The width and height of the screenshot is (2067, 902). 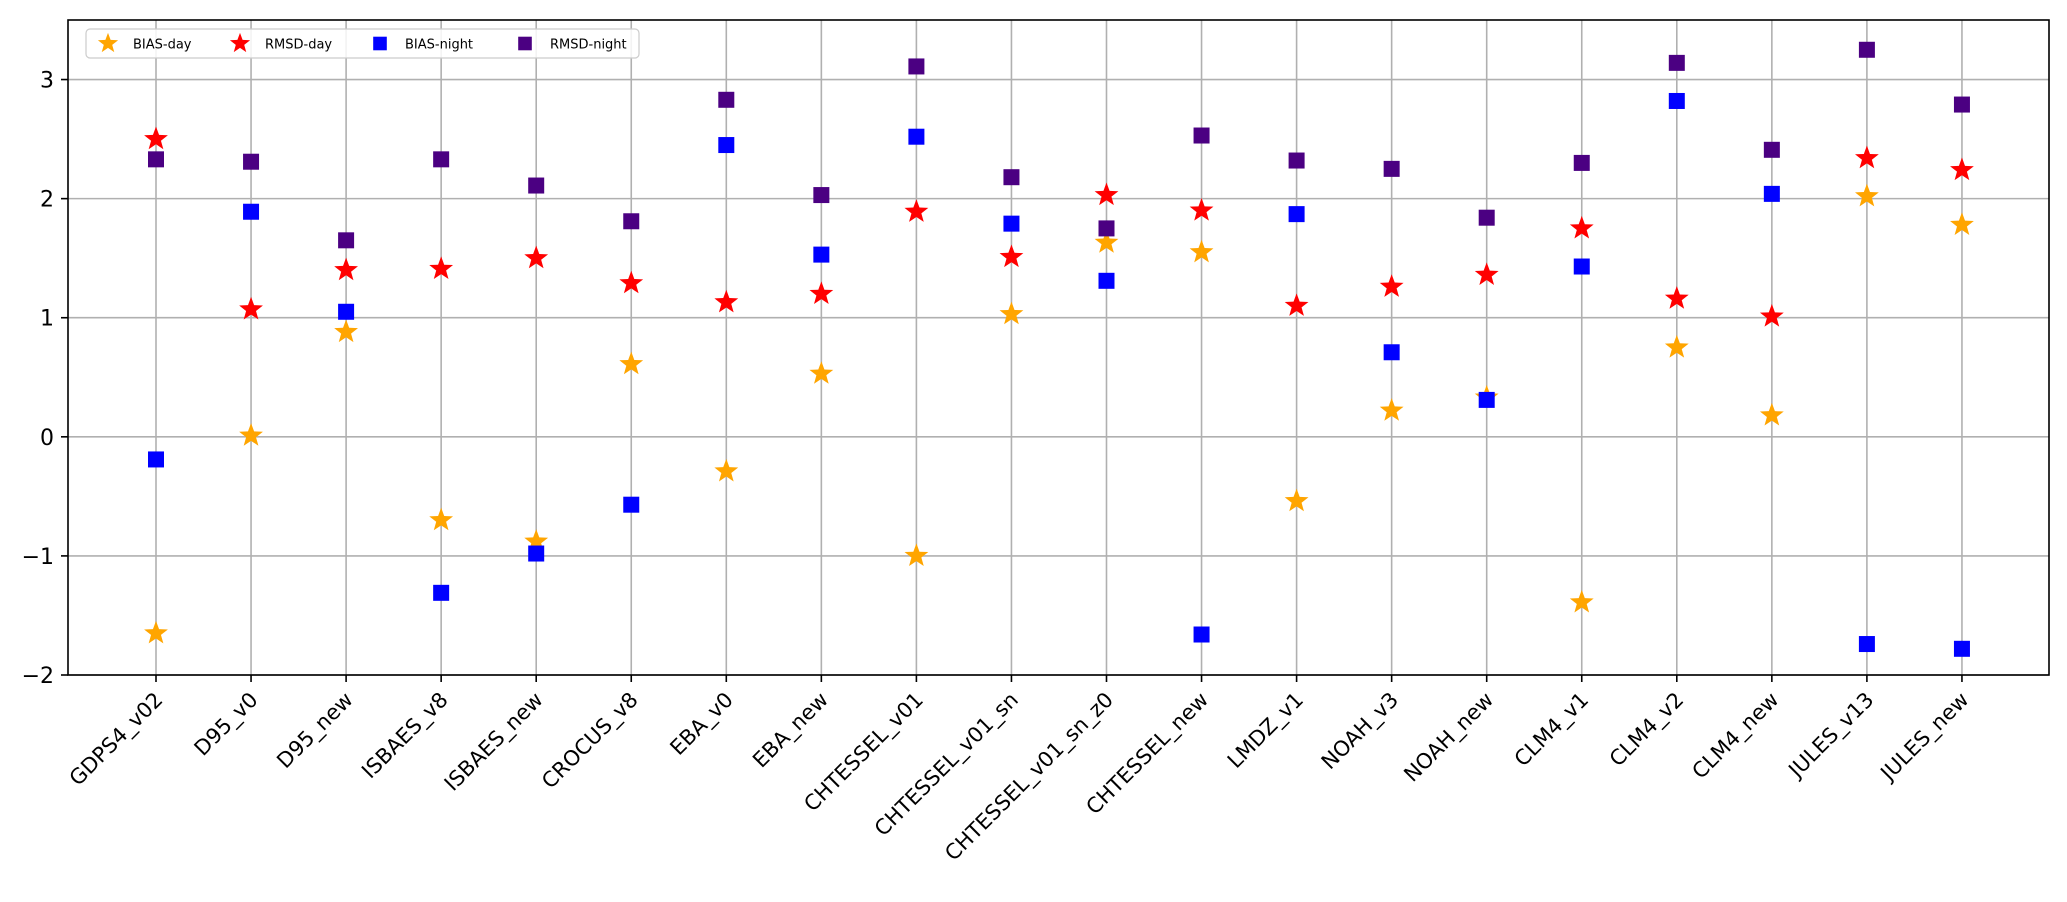 What do you see at coordinates (1360, 731) in the screenshot?
I see `x-tick-label: NOAH_v3` at bounding box center [1360, 731].